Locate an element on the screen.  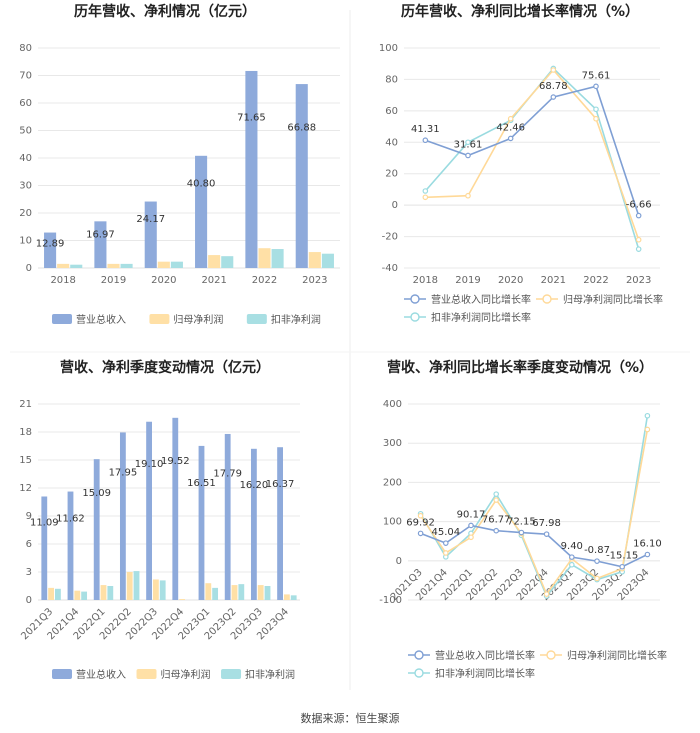
data-label: 41.31 is located at coordinates (425, 129).